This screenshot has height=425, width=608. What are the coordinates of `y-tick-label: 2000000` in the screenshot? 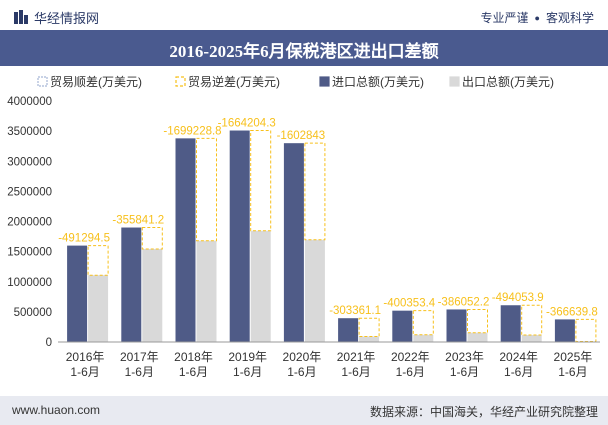 It's located at (29, 223).